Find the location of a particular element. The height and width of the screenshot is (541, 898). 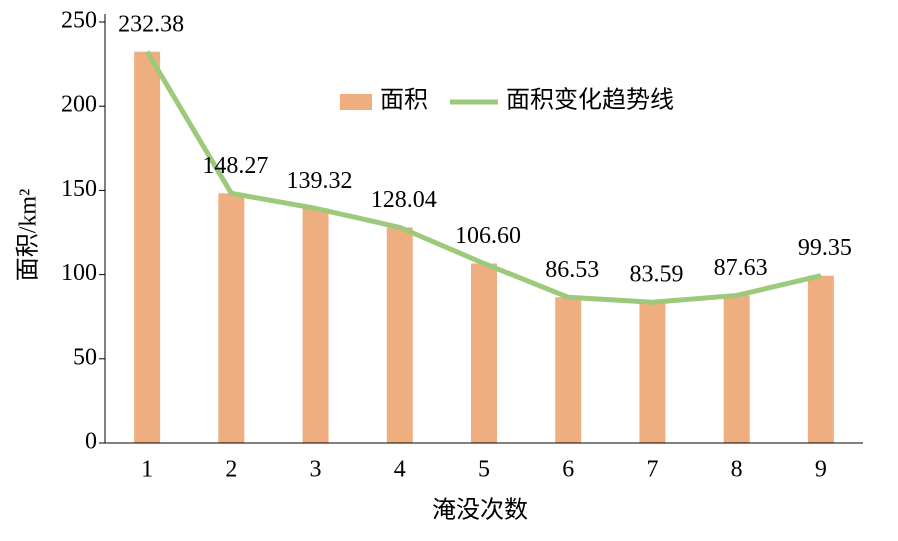

y-tick-label: 50 is located at coordinates (85, 357).